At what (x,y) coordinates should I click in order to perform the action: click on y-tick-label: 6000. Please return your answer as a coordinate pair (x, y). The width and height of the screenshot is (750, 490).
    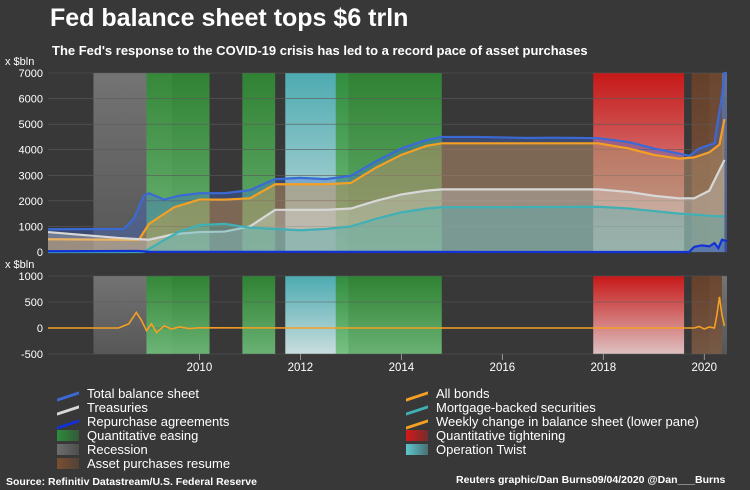
    Looking at the image, I should click on (31, 100).